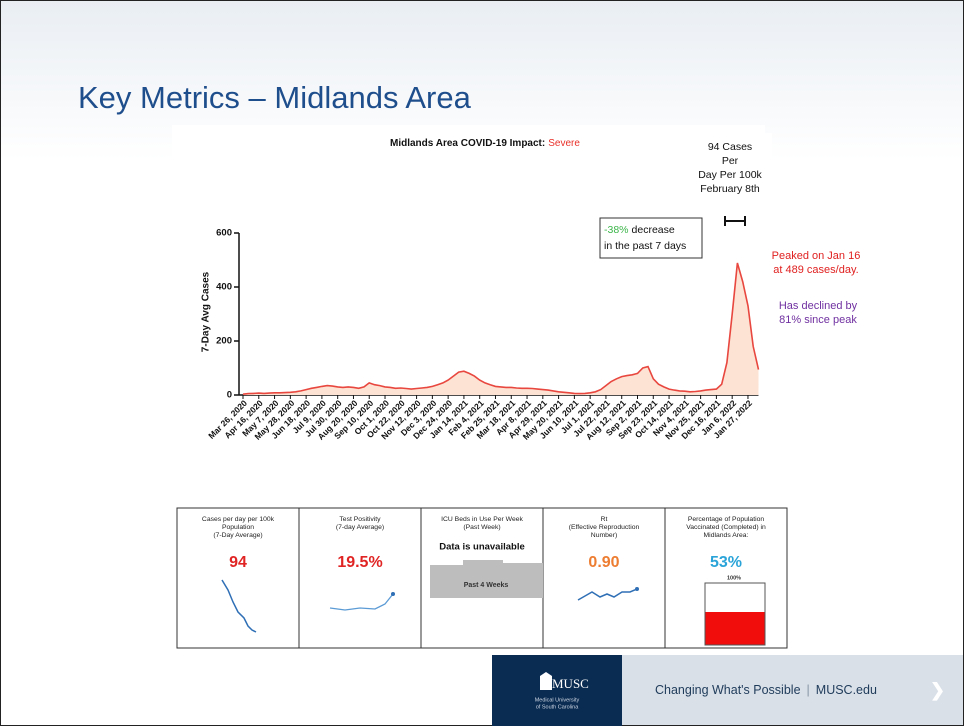 The image size is (964, 726). Describe the element at coordinates (206, 311) in the screenshot. I see `y-axis-label: 7-Day Avg Cases` at that location.